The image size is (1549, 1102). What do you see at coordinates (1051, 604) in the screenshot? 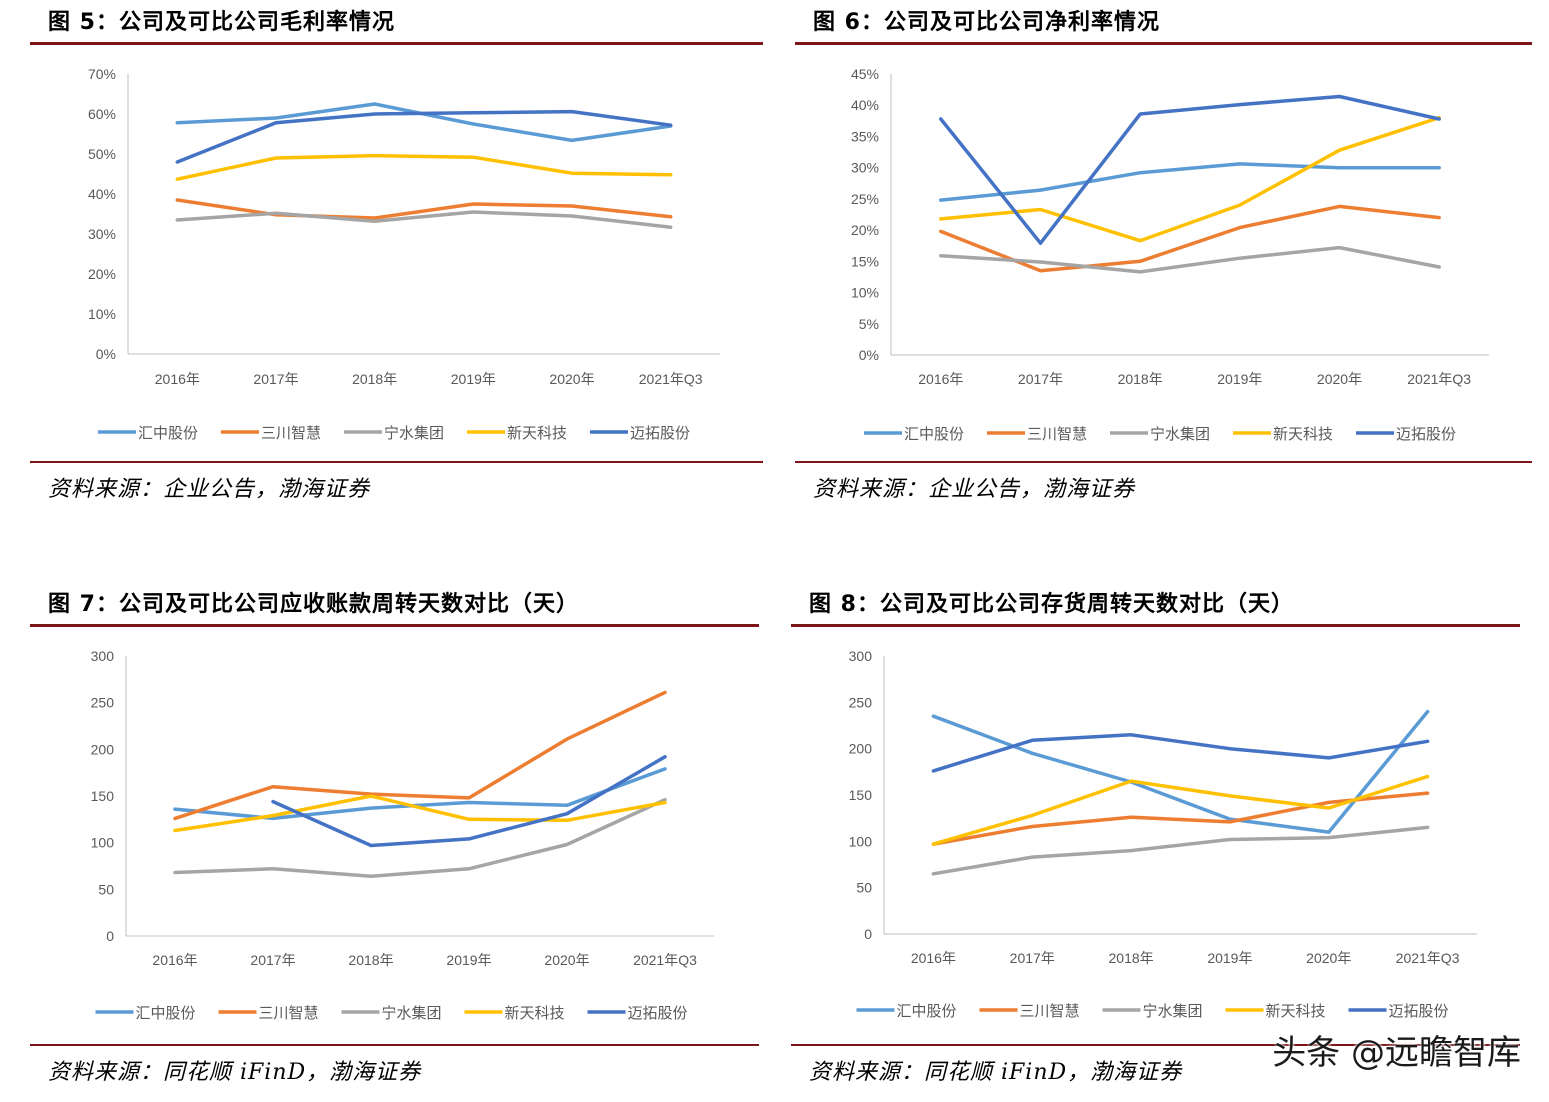
I see `chart-title: 图 8：公司及可比公司存货周转天数对比（天）` at bounding box center [1051, 604].